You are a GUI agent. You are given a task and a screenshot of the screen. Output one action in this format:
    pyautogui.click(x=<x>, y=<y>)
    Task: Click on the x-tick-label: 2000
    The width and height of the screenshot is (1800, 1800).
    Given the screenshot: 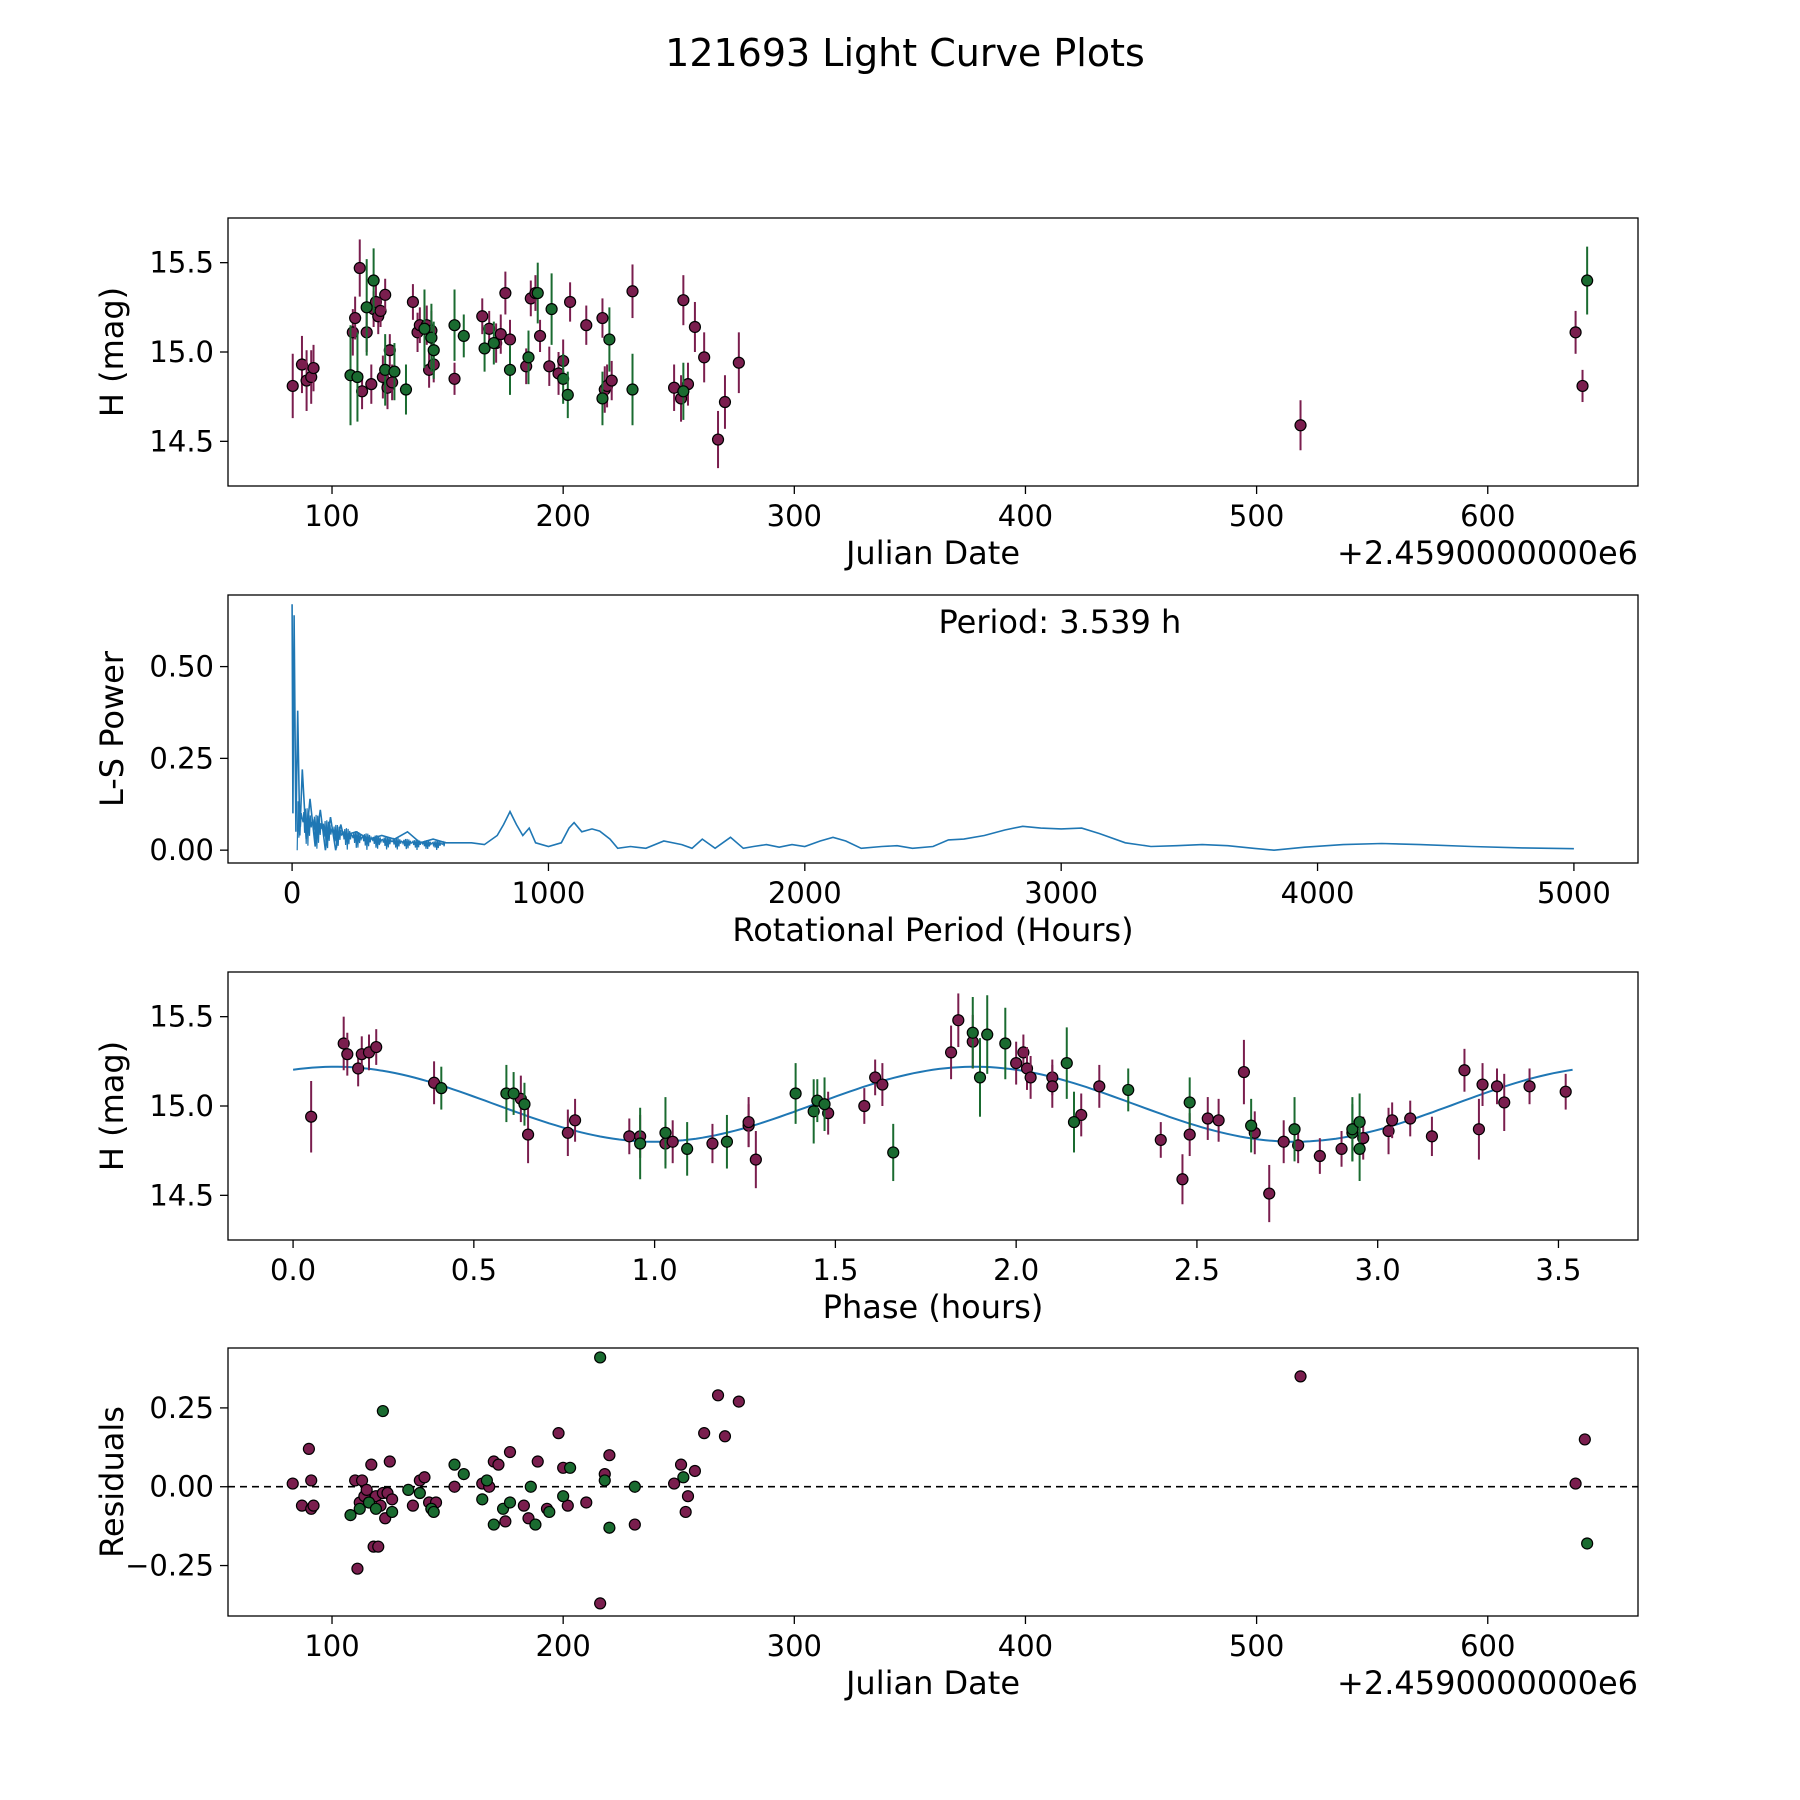 What is the action you would take?
    pyautogui.click(x=805, y=893)
    